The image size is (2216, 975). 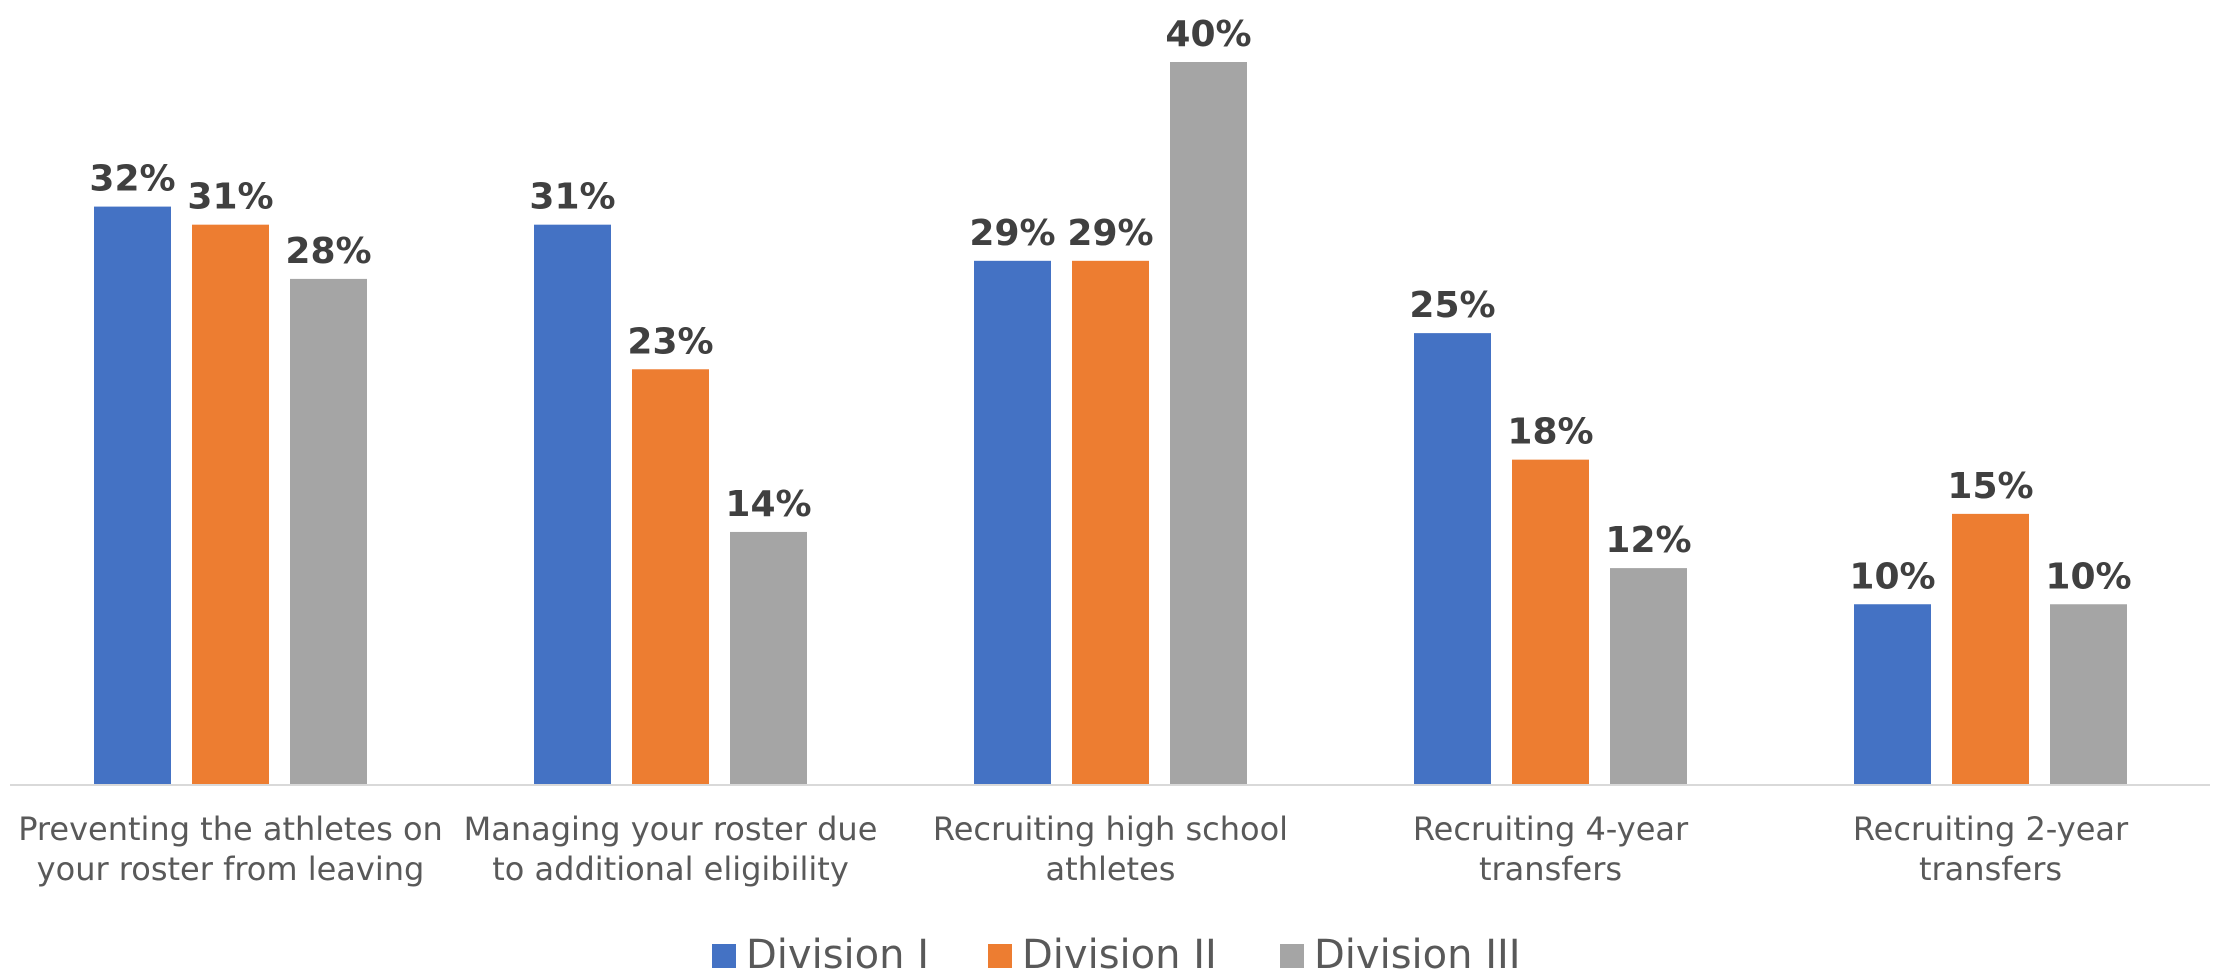 I want to click on bar-3-division-i, so click(x=1012, y=522).